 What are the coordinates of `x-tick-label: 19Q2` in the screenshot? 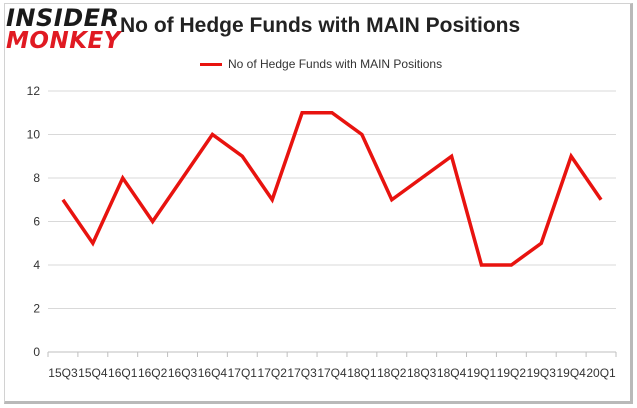 It's located at (512, 373).